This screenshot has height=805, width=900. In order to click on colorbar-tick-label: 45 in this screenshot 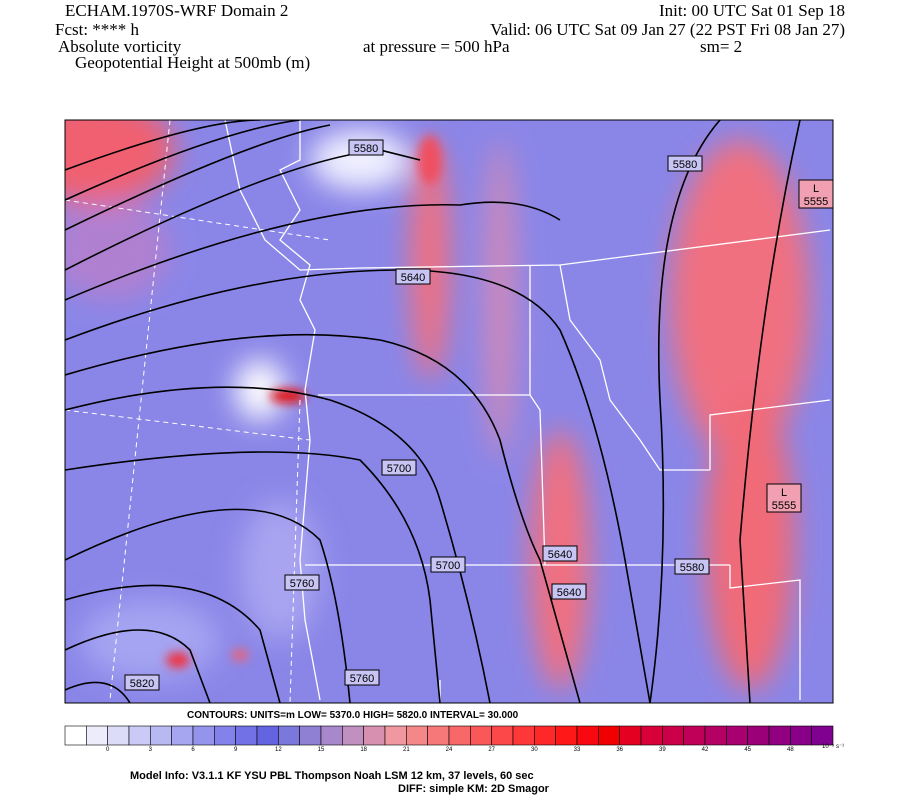, I will do `click(747, 750)`.